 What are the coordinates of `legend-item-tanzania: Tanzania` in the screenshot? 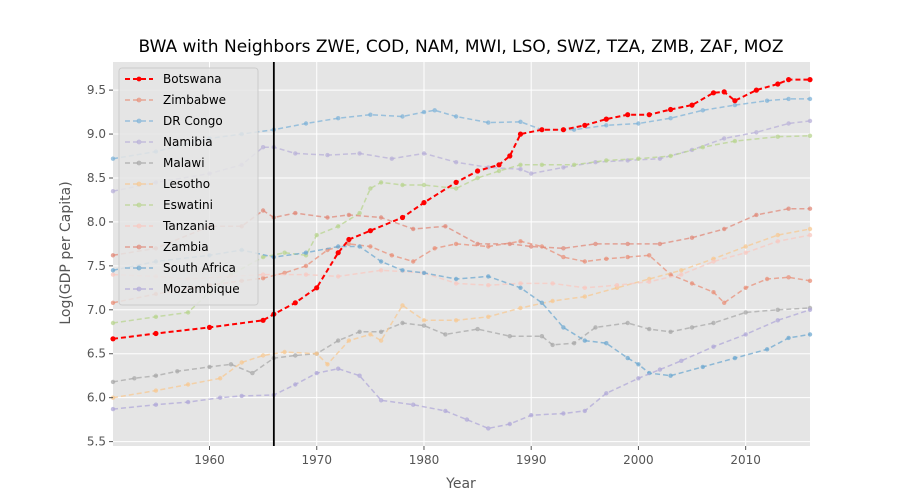 It's located at (170, 226).